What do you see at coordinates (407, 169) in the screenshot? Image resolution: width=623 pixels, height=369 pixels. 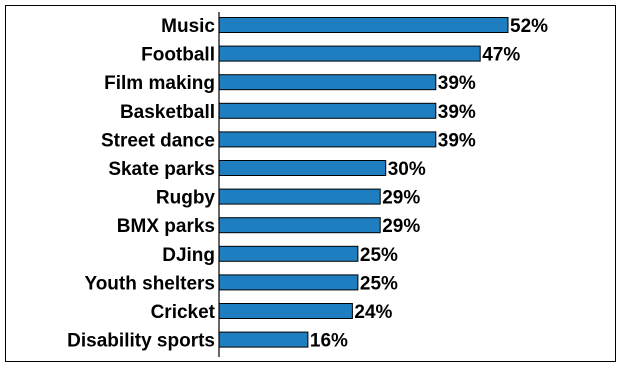 I see `value-label: 30%` at bounding box center [407, 169].